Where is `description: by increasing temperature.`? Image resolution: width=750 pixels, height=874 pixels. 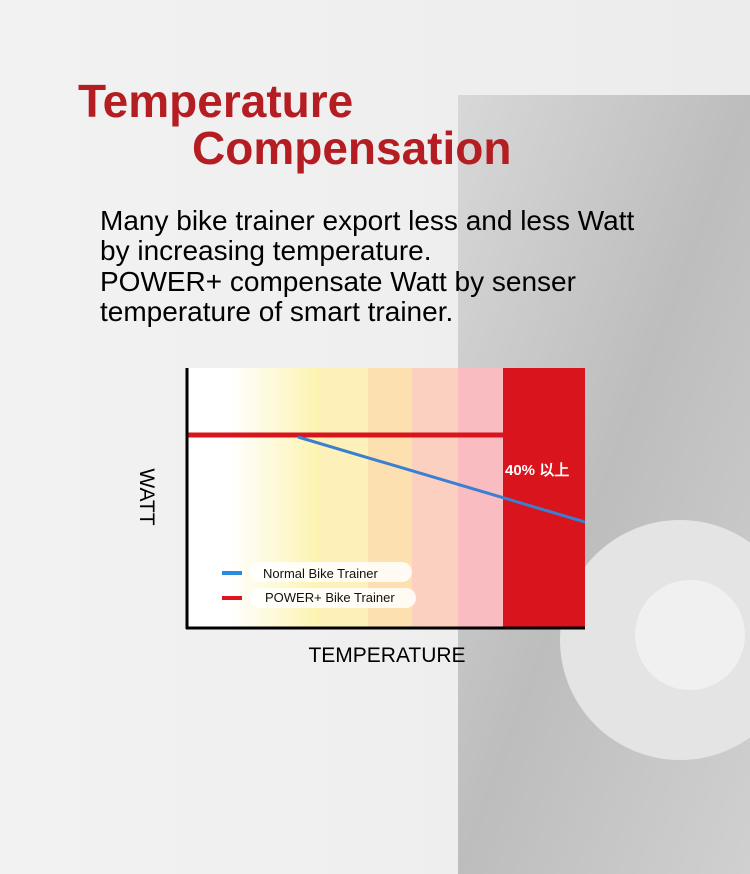 description: by increasing temperature. is located at coordinates (266, 250).